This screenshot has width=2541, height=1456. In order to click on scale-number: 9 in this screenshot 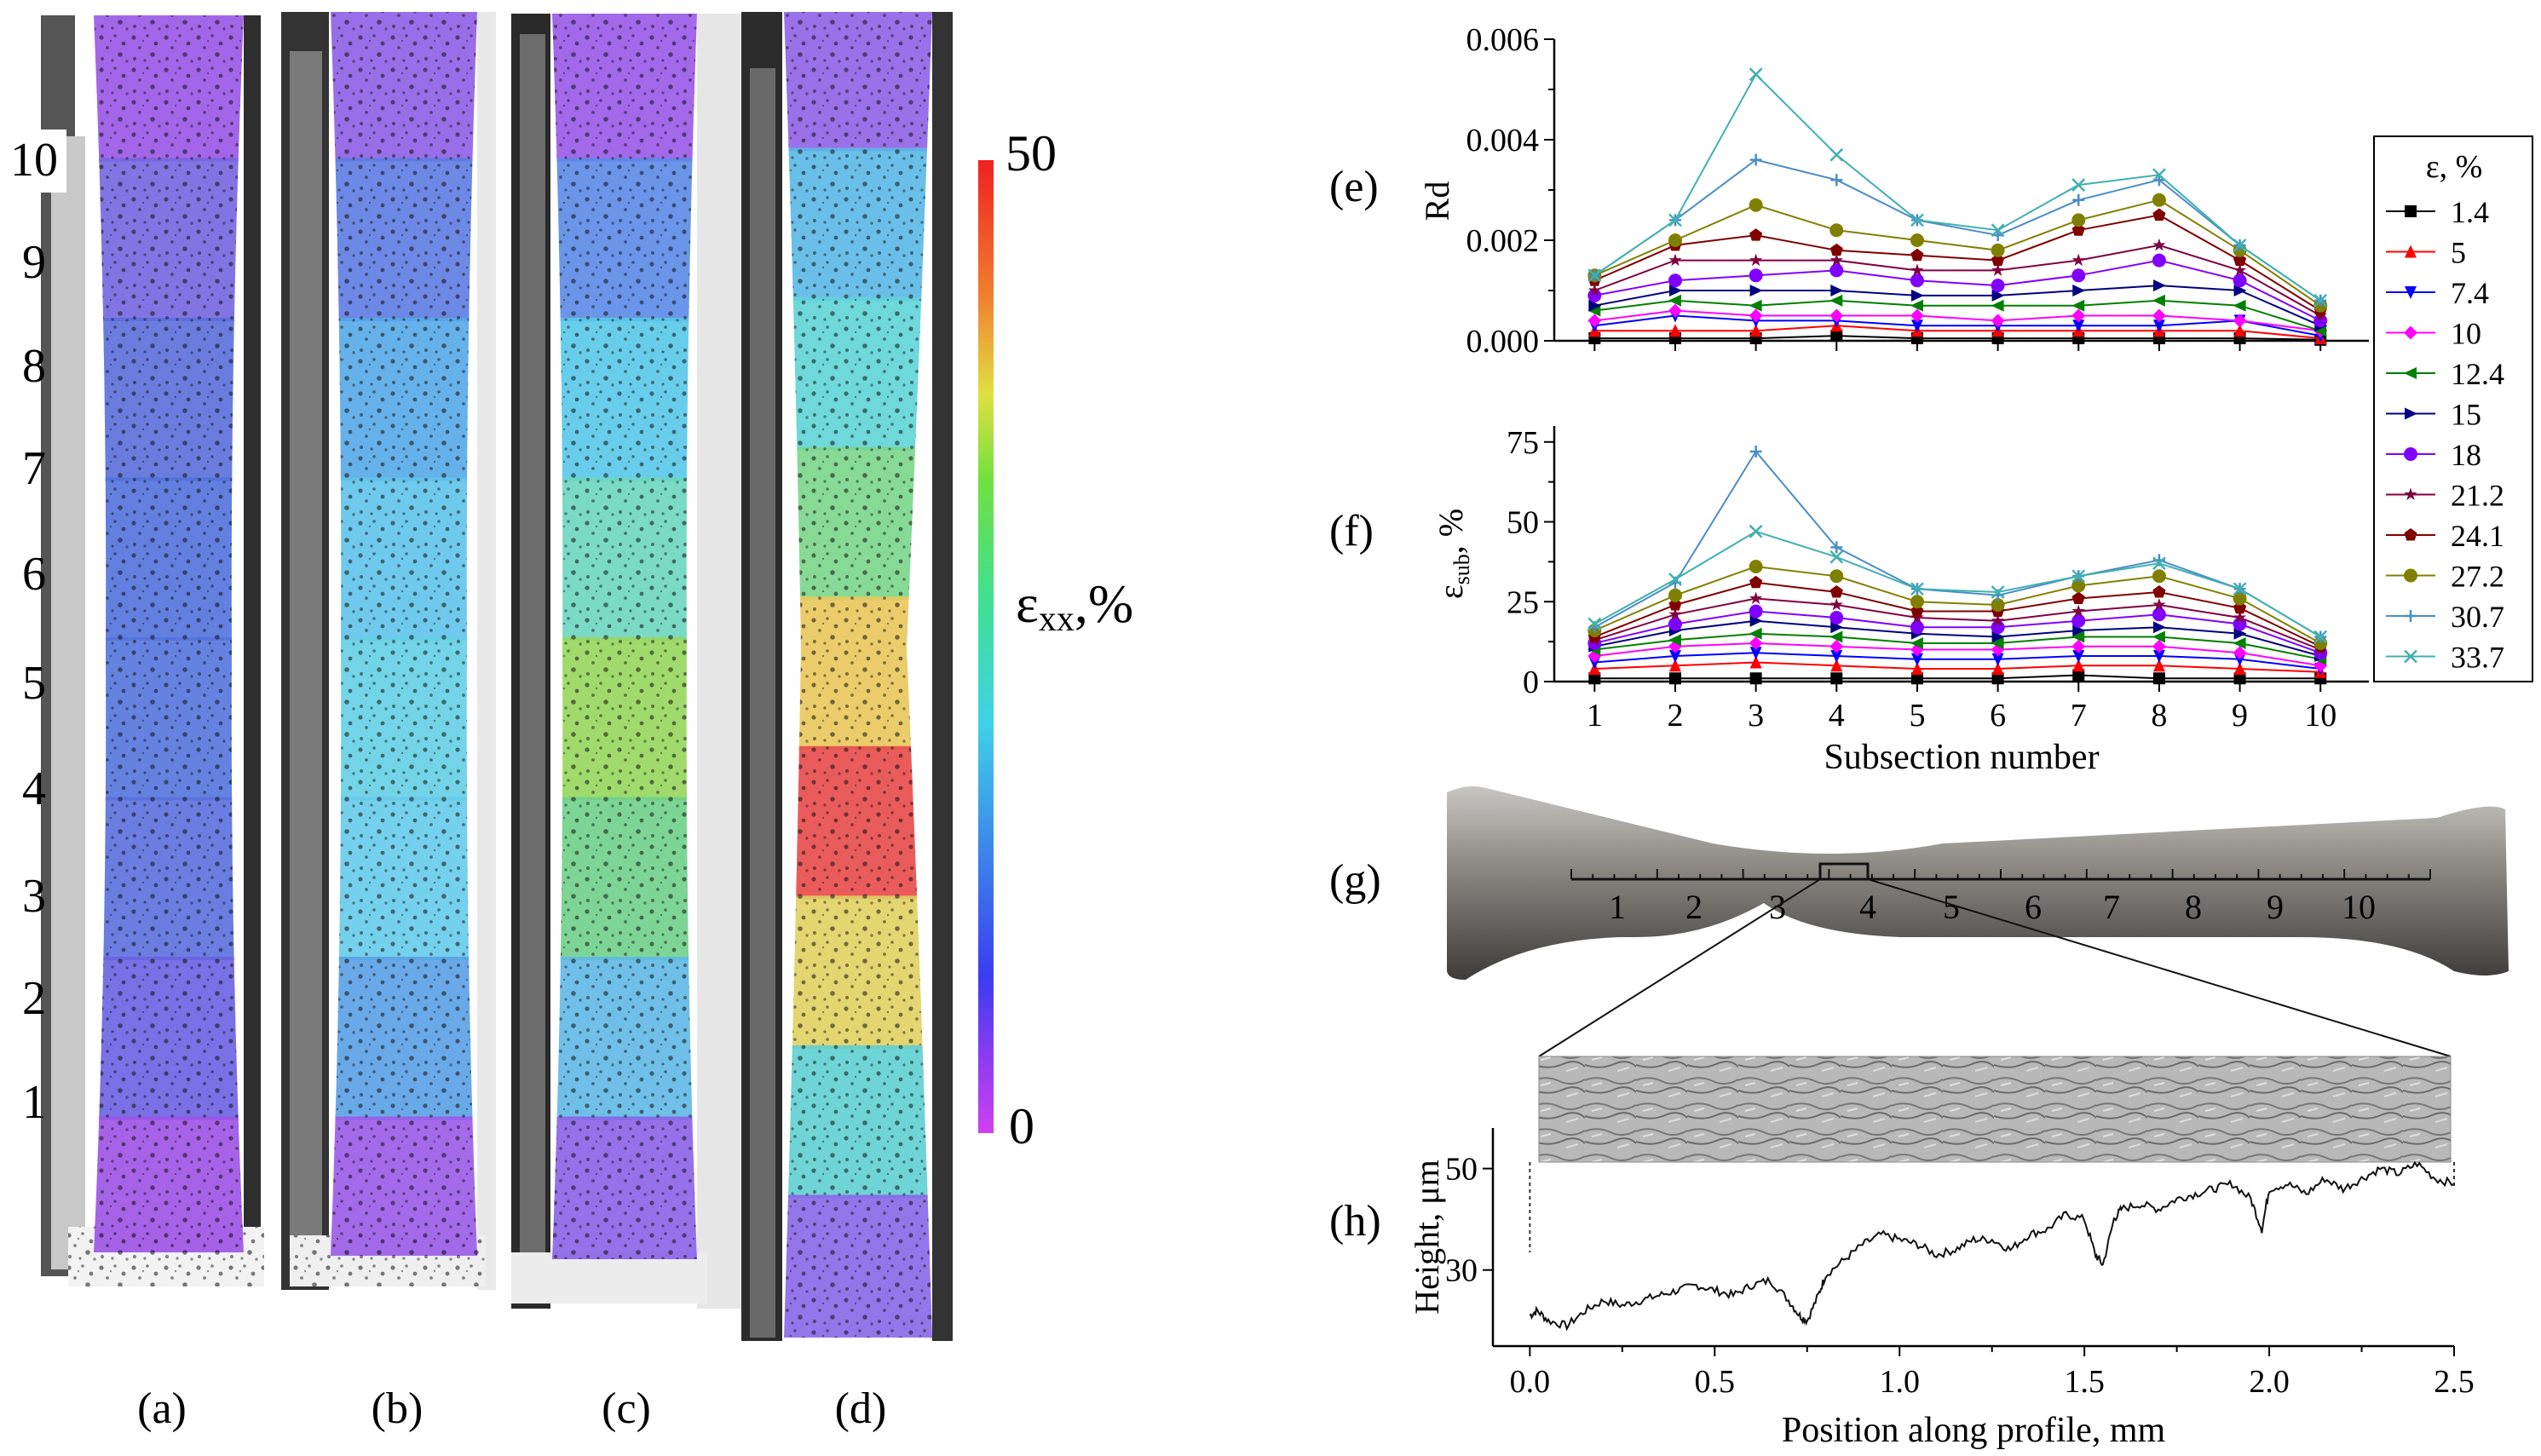, I will do `click(2275, 907)`.